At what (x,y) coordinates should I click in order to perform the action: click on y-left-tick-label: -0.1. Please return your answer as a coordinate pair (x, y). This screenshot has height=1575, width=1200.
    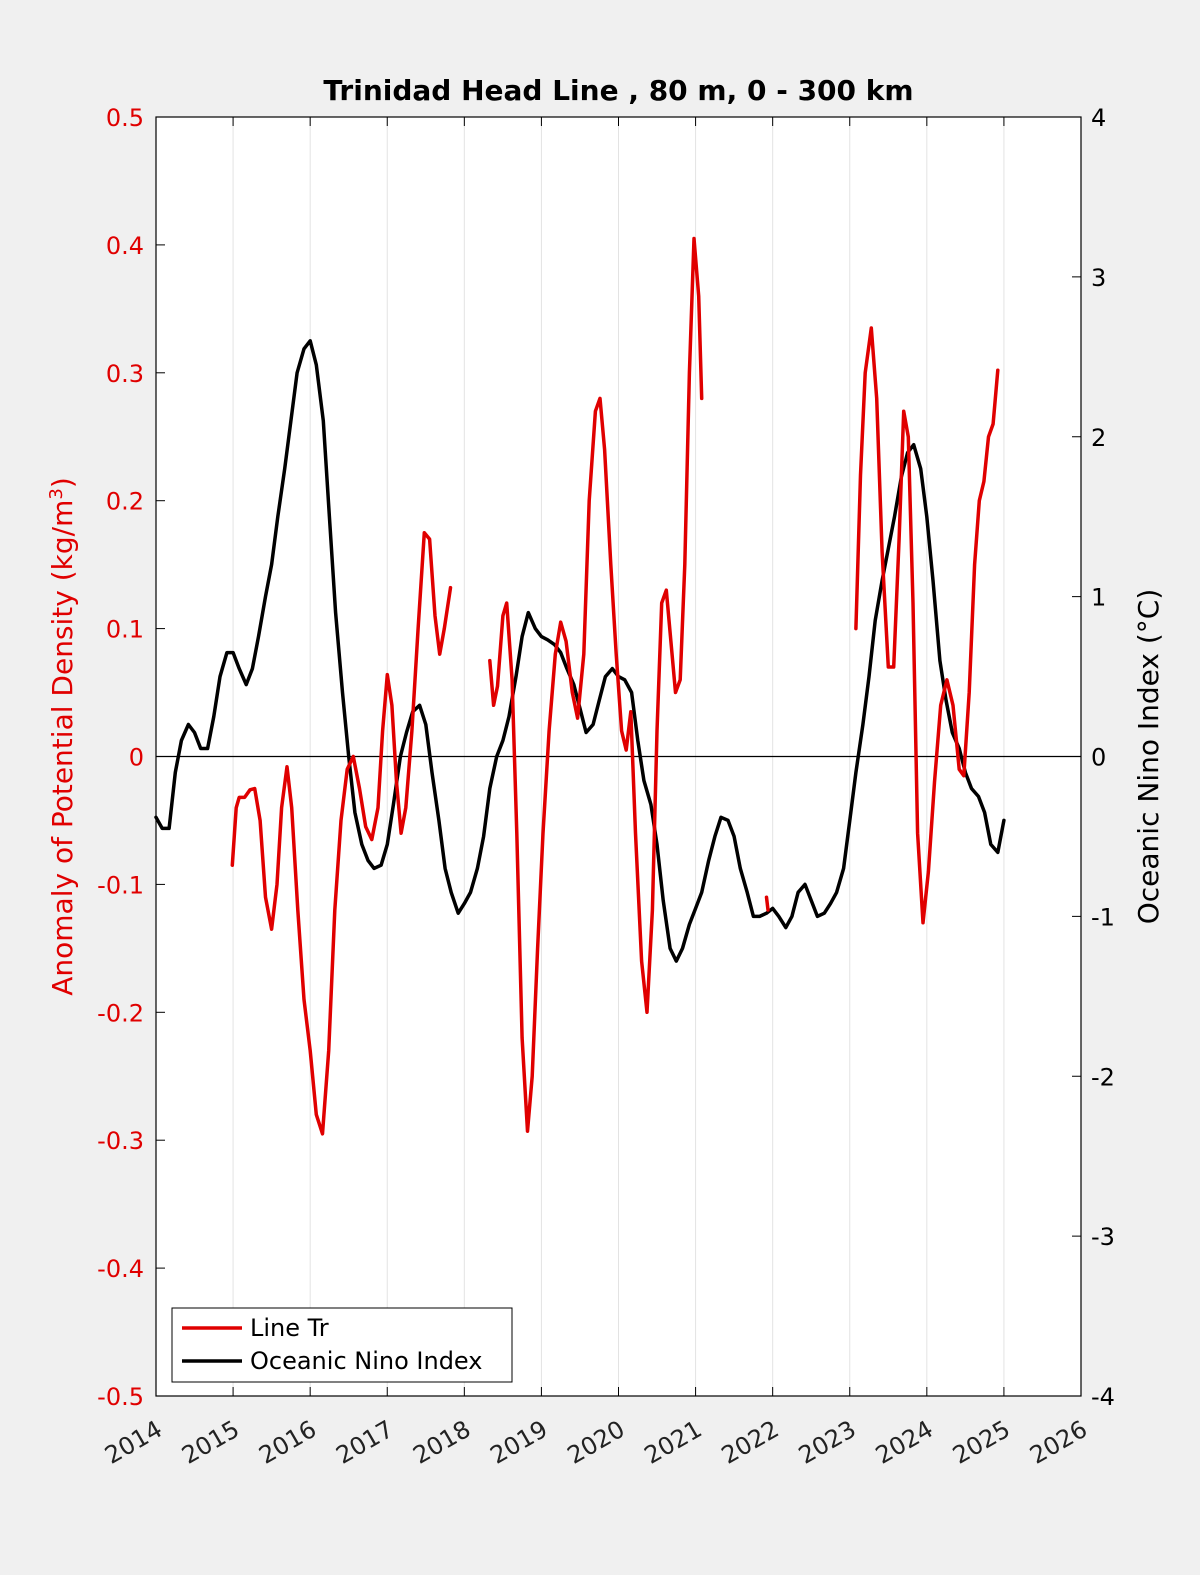
    Looking at the image, I should click on (120, 885).